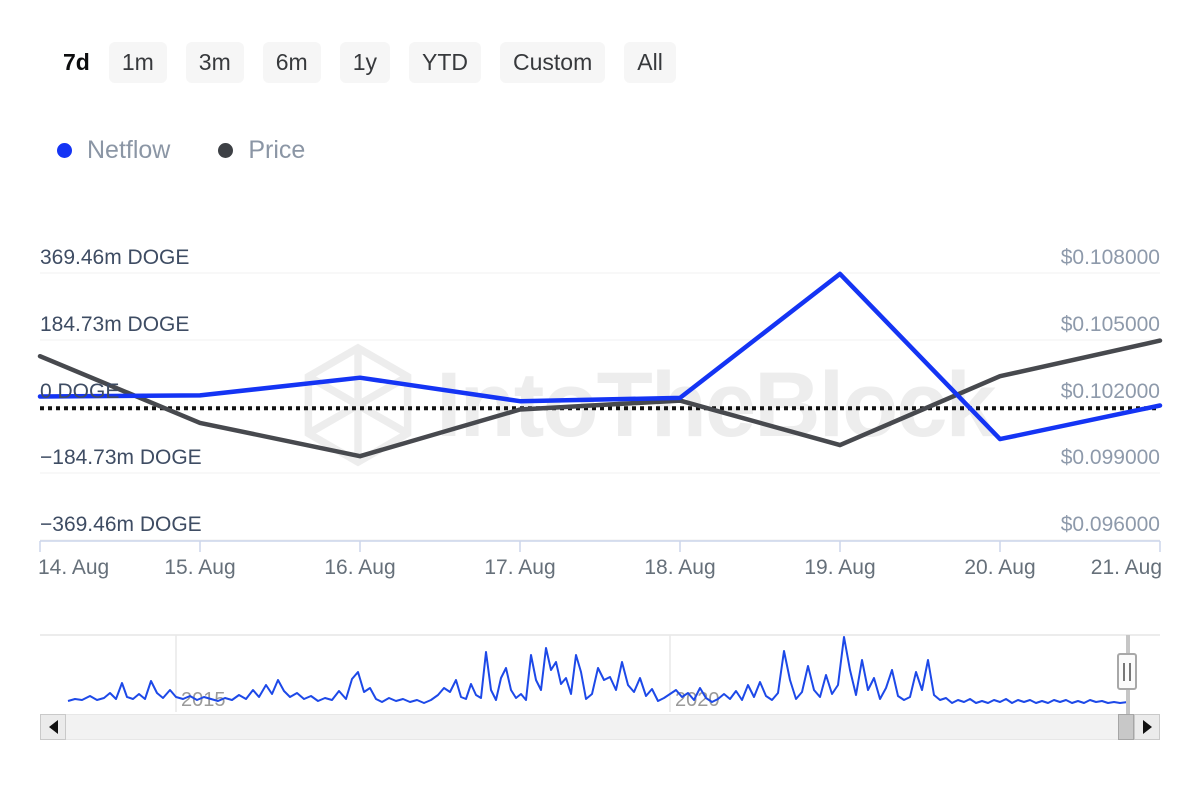 The height and width of the screenshot is (800, 1200). I want to click on x-axis-label: 20. Aug, so click(1000, 567).